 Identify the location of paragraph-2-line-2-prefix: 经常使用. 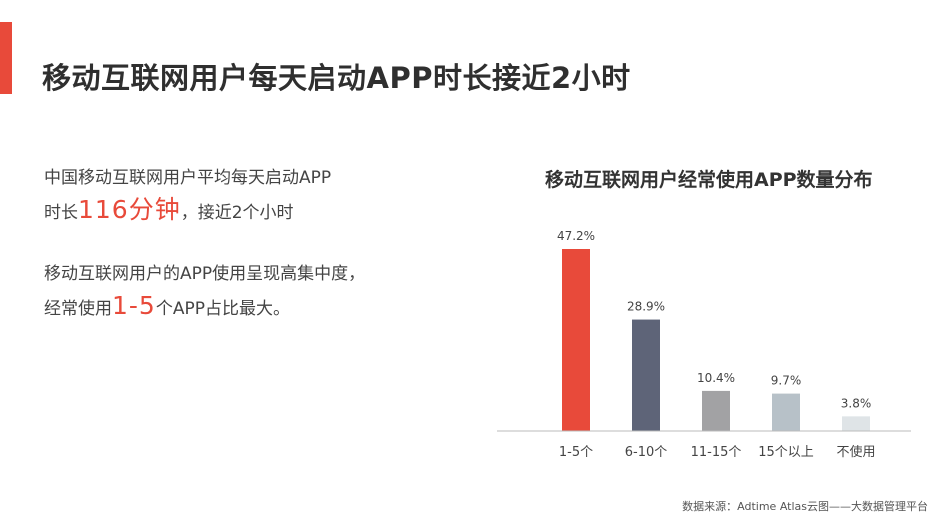
(78, 309).